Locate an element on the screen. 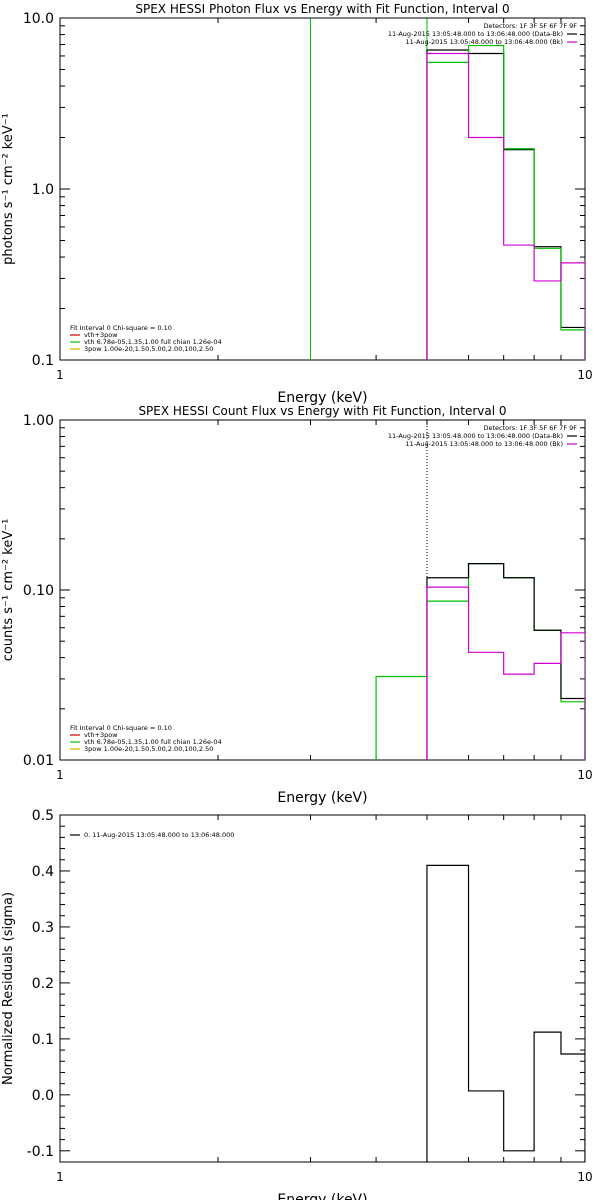 The height and width of the screenshot is (1200, 600). y-axis-label: photons s⁻¹ cm⁻² keV⁻¹ is located at coordinates (8, 189).